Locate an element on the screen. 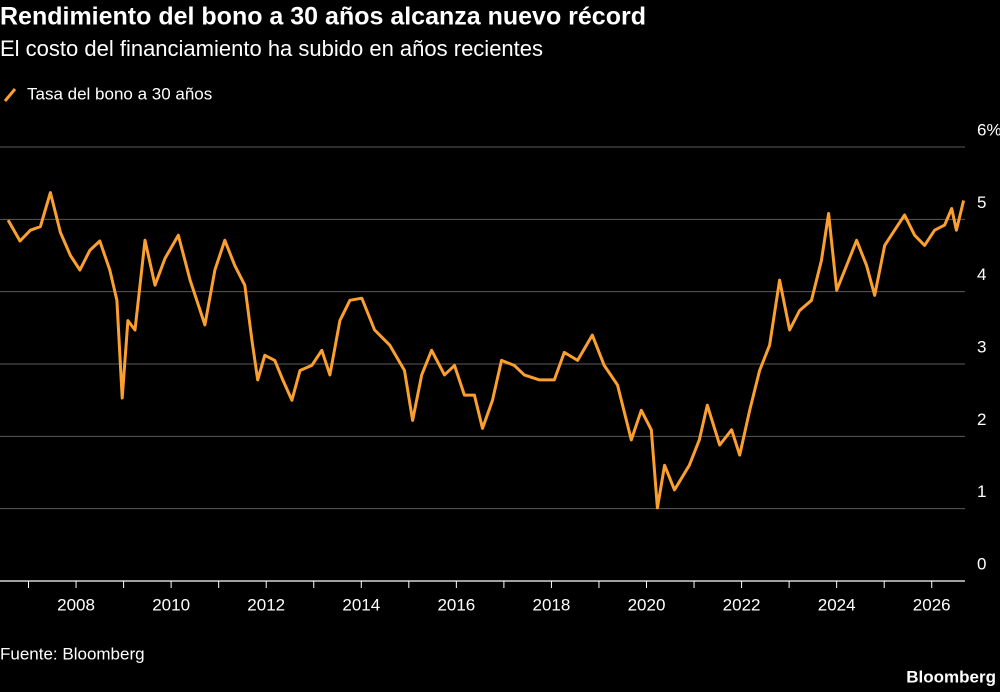  y-tick-label: 3 is located at coordinates (981, 346).